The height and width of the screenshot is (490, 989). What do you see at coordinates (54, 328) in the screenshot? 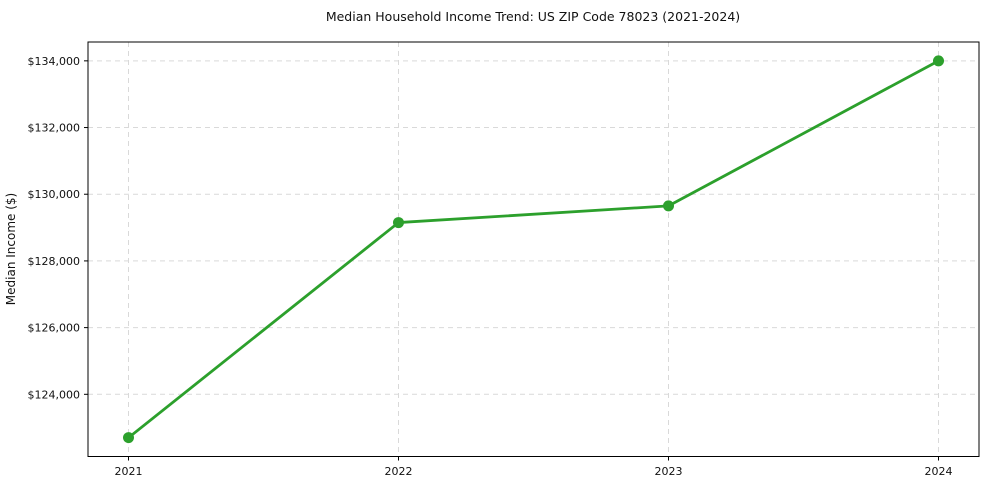
I see `y-tick-label: $126,000` at bounding box center [54, 328].